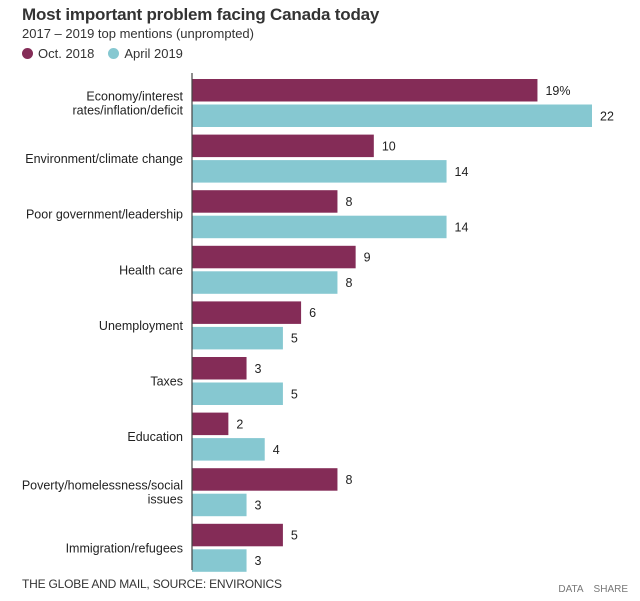  What do you see at coordinates (571, 589) in the screenshot?
I see `data-link: DATA` at bounding box center [571, 589].